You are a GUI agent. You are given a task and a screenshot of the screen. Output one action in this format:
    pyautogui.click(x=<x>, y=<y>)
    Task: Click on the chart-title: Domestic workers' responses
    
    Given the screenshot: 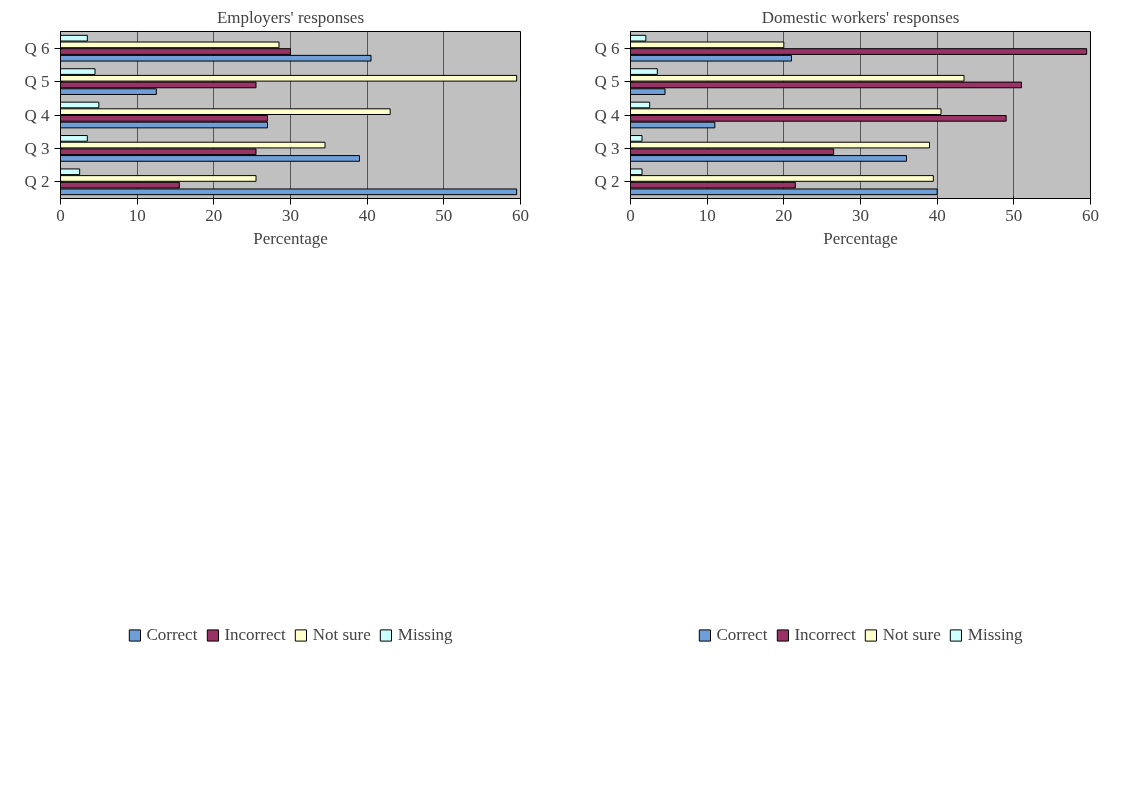 What is the action you would take?
    pyautogui.click(x=860, y=17)
    